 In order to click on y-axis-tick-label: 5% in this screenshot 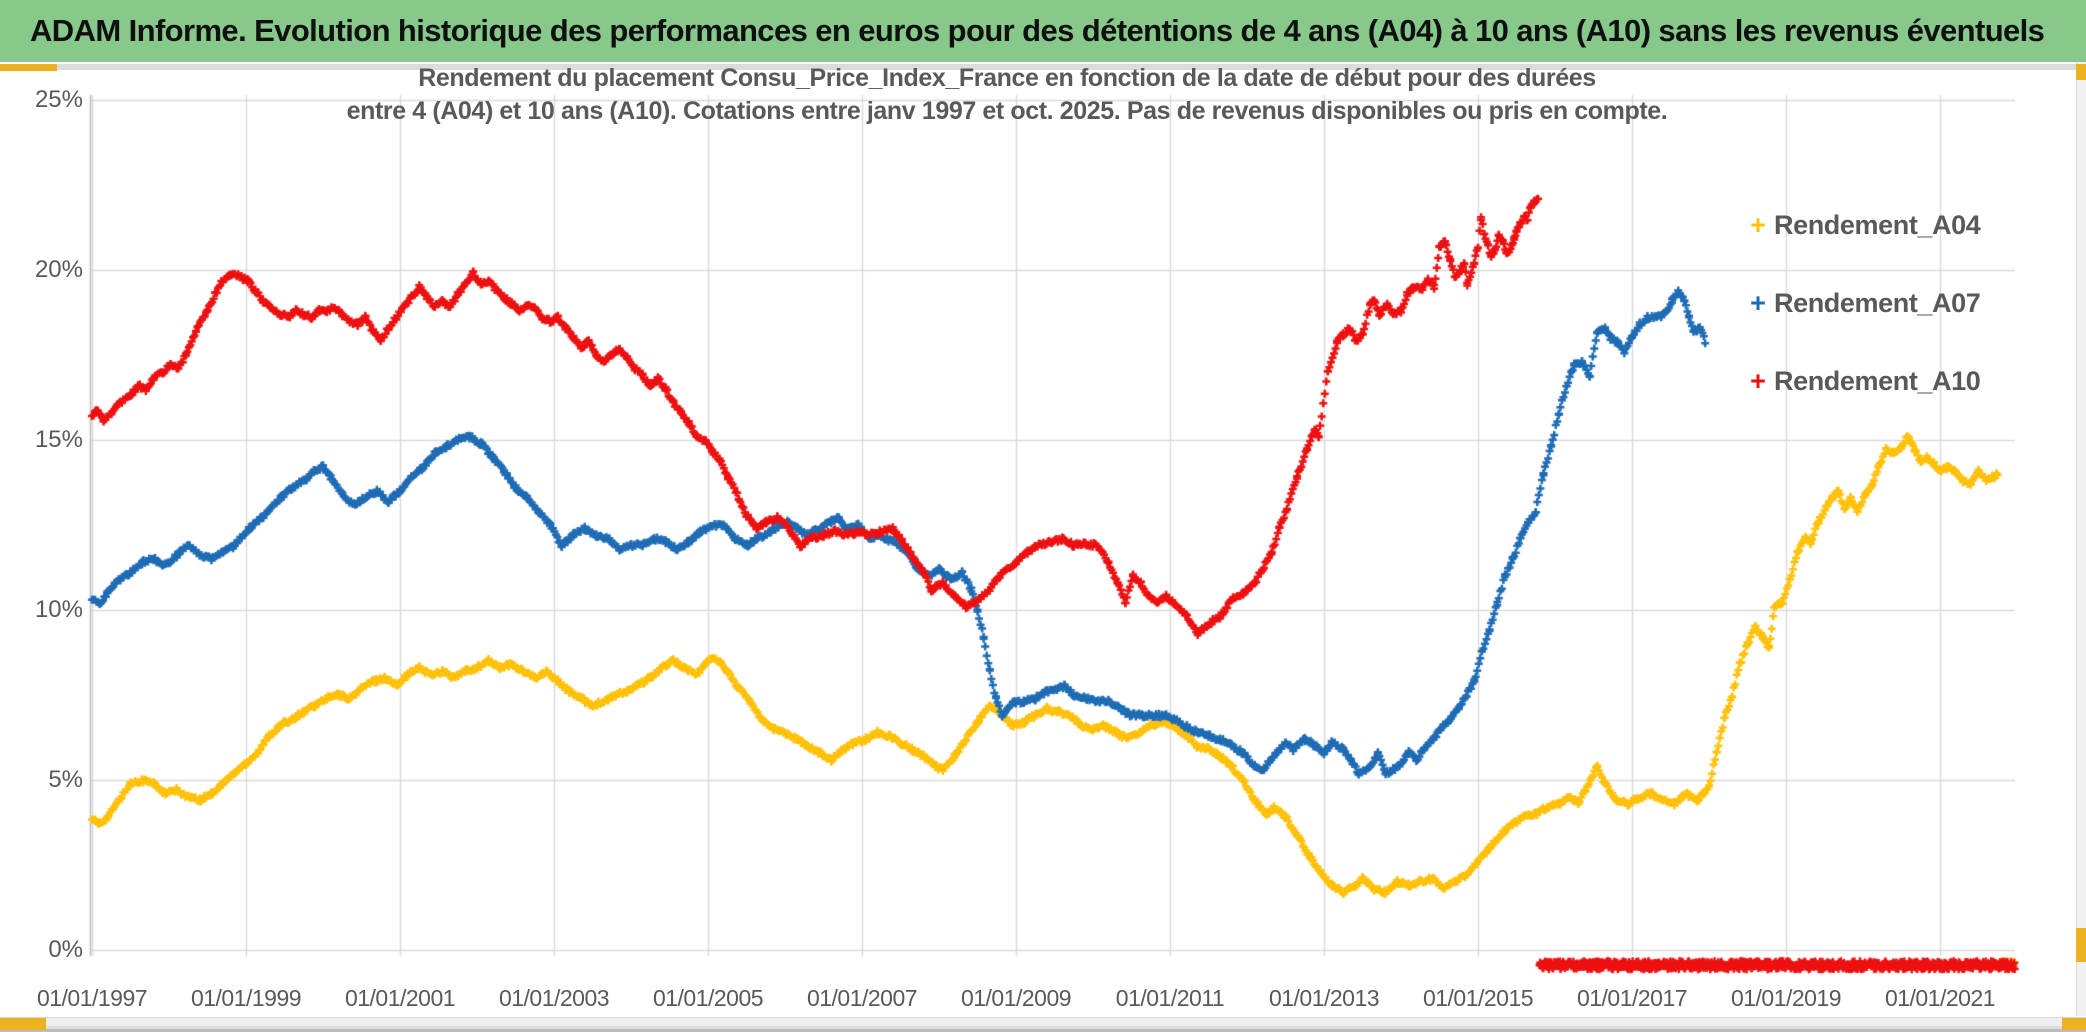, I will do `click(65, 779)`.